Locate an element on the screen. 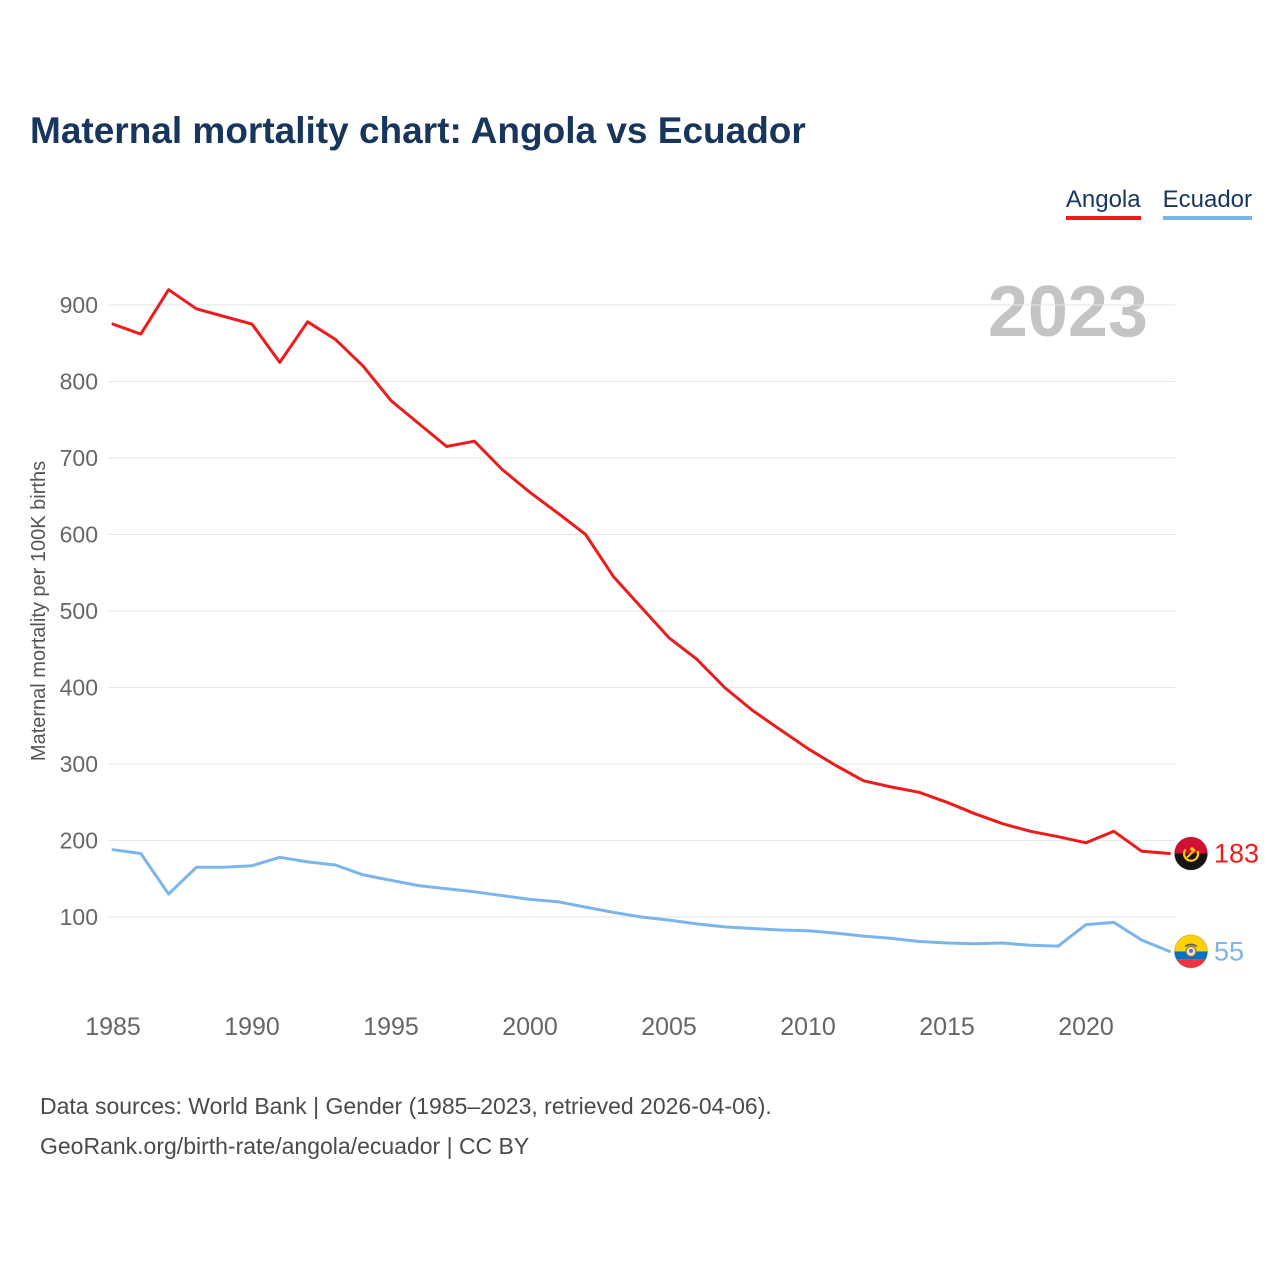  ecuador-flag-icon is located at coordinates (1191, 951).